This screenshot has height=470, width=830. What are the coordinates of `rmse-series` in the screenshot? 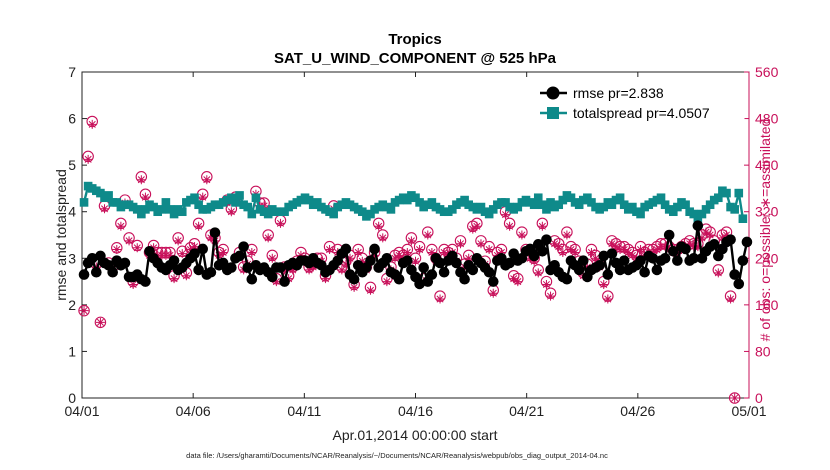 It's located at (415, 255).